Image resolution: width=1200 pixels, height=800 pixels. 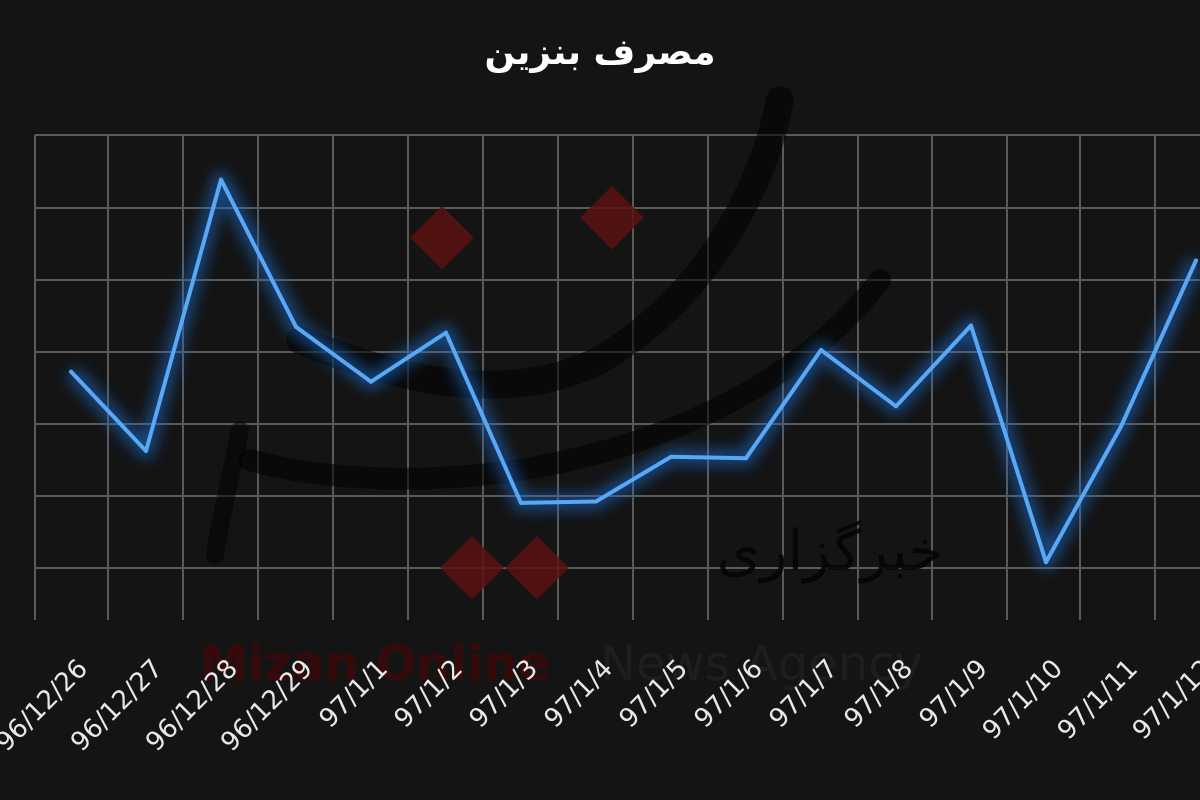 What do you see at coordinates (830, 551) in the screenshot?
I see `watermark-farsi: خبرگزاری` at bounding box center [830, 551].